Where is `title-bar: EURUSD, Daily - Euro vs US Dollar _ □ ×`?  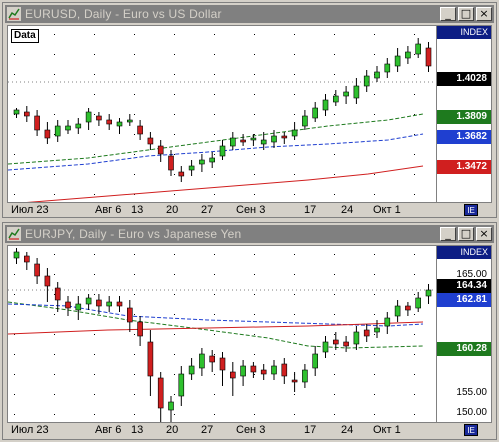 title-bar: EURUSD, Daily - Euro vs US Dollar _ □ × is located at coordinates (249, 14).